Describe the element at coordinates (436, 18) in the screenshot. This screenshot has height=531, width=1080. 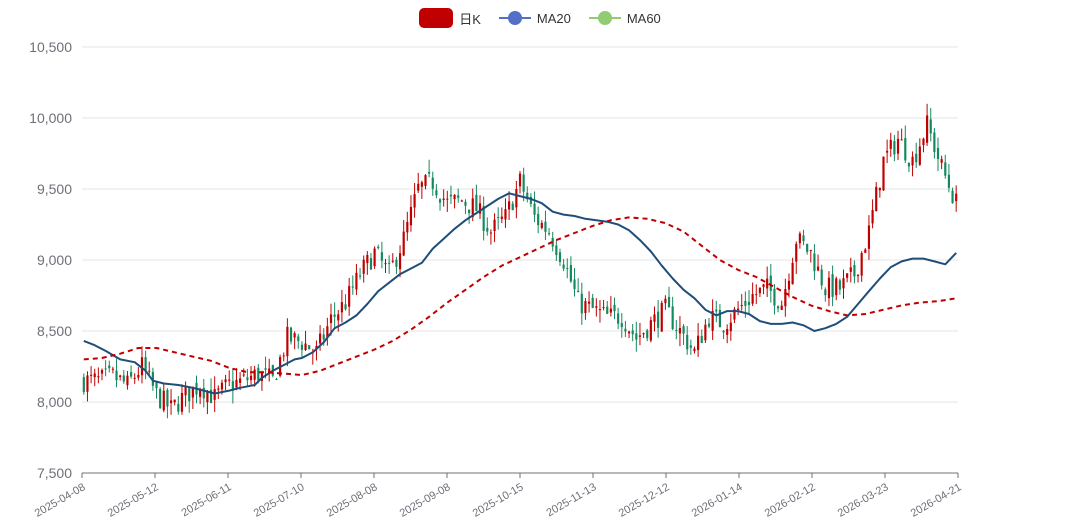
I see `candle-legend-icon` at that location.